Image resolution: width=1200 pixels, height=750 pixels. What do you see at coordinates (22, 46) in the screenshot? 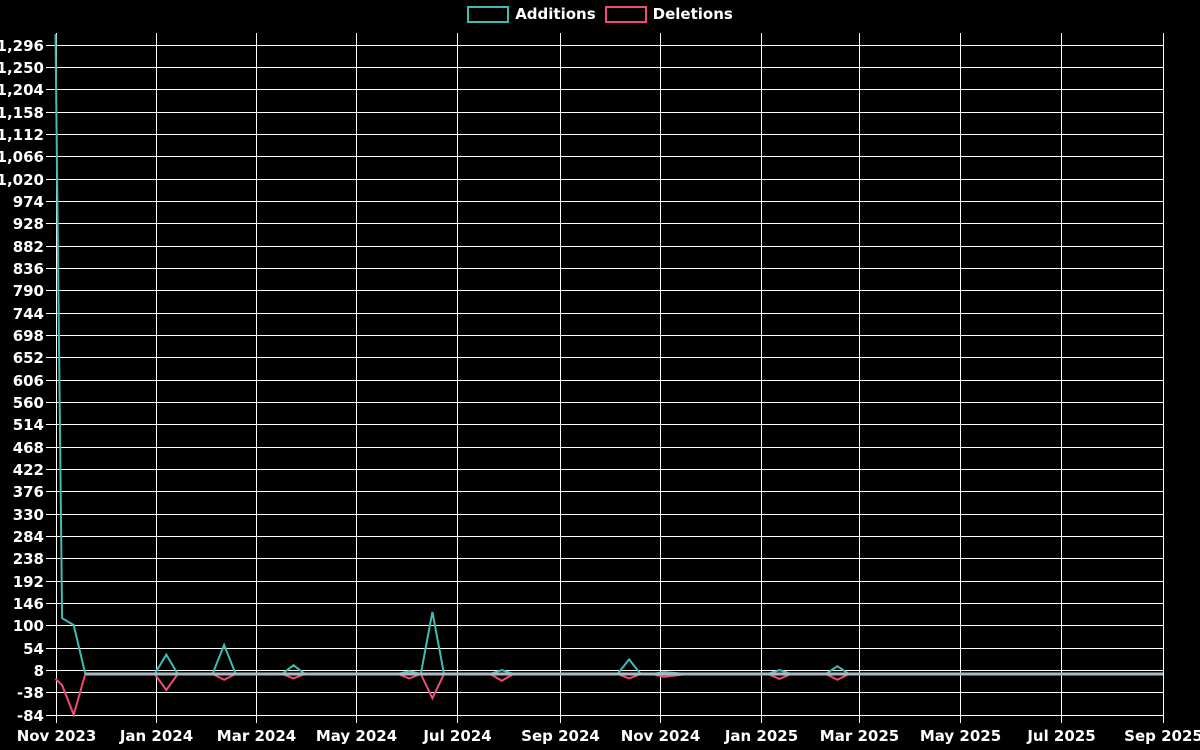
I see `y-tick-label: 1,296` at bounding box center [22, 46].